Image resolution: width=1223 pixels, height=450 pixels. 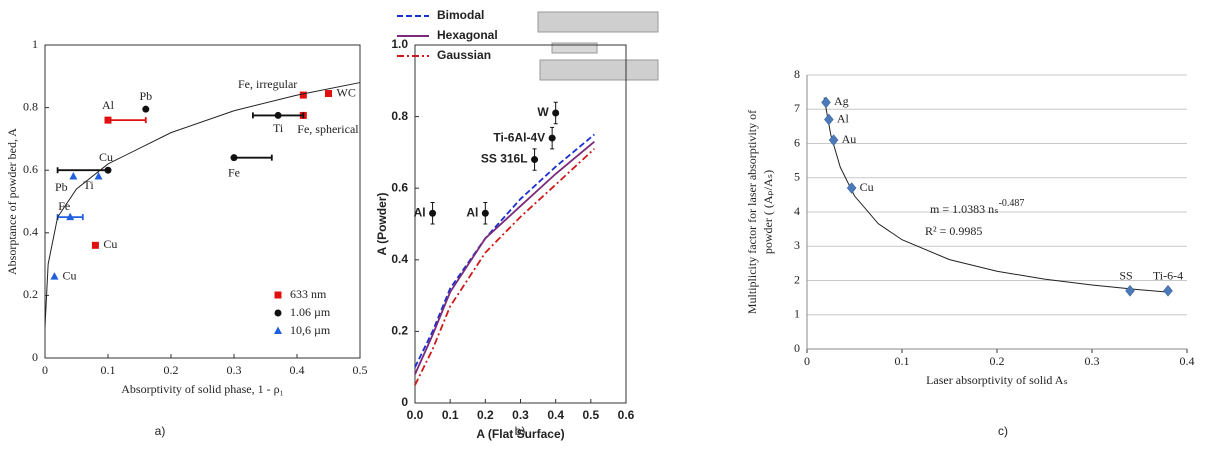 What do you see at coordinates (399, 44) in the screenshot?
I see `y-tick-label: 1.0` at bounding box center [399, 44].